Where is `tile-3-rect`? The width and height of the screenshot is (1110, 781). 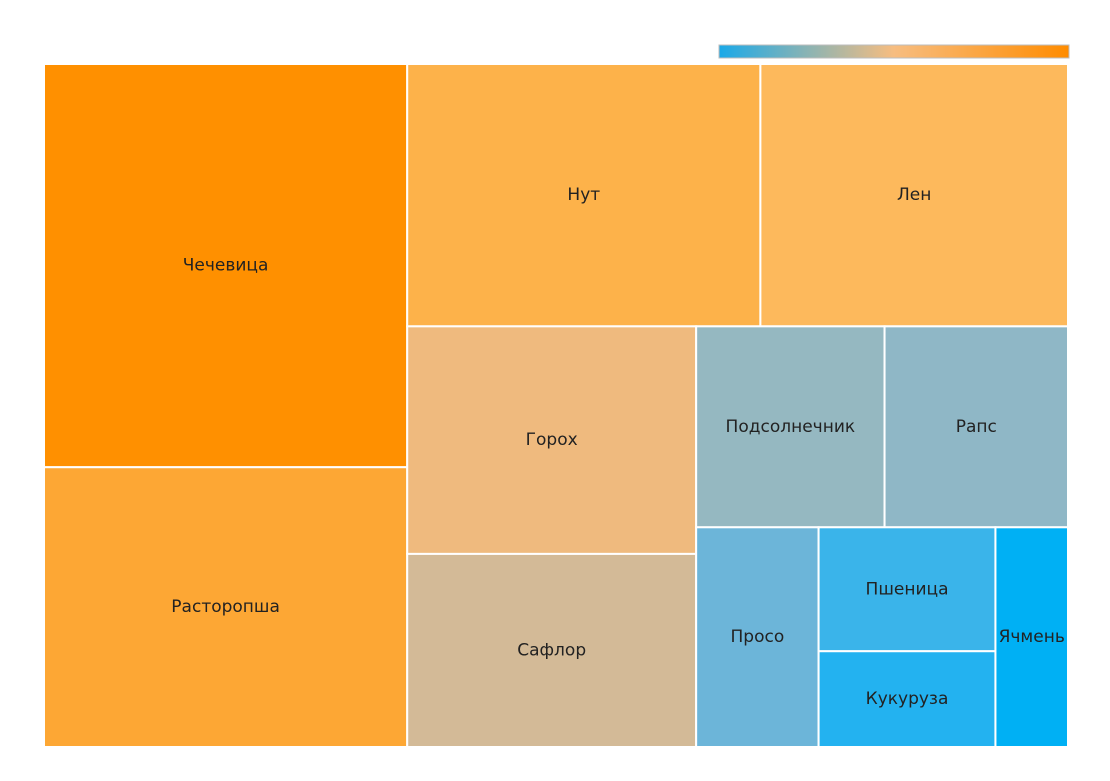 tile-3-rect is located at coordinates (584, 195).